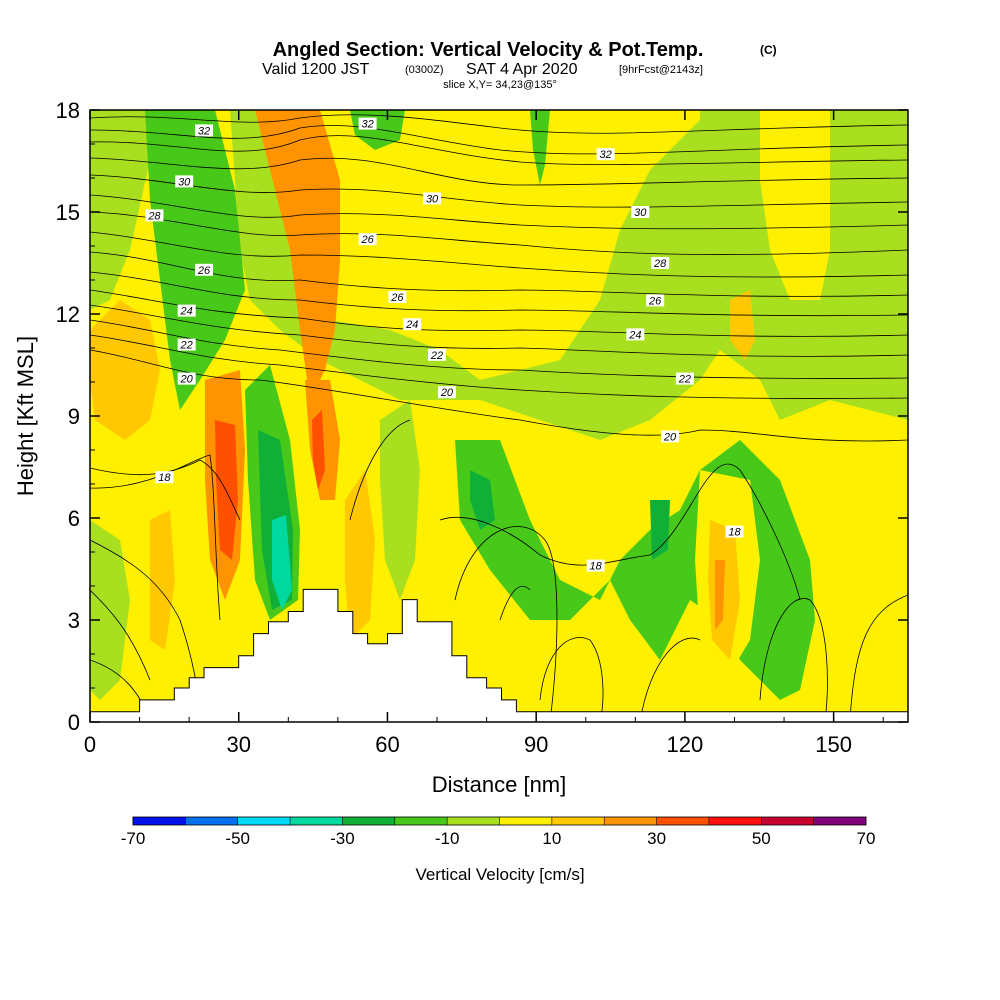  What do you see at coordinates (656, 838) in the screenshot?
I see `colorbar-tick-label: 30` at bounding box center [656, 838].